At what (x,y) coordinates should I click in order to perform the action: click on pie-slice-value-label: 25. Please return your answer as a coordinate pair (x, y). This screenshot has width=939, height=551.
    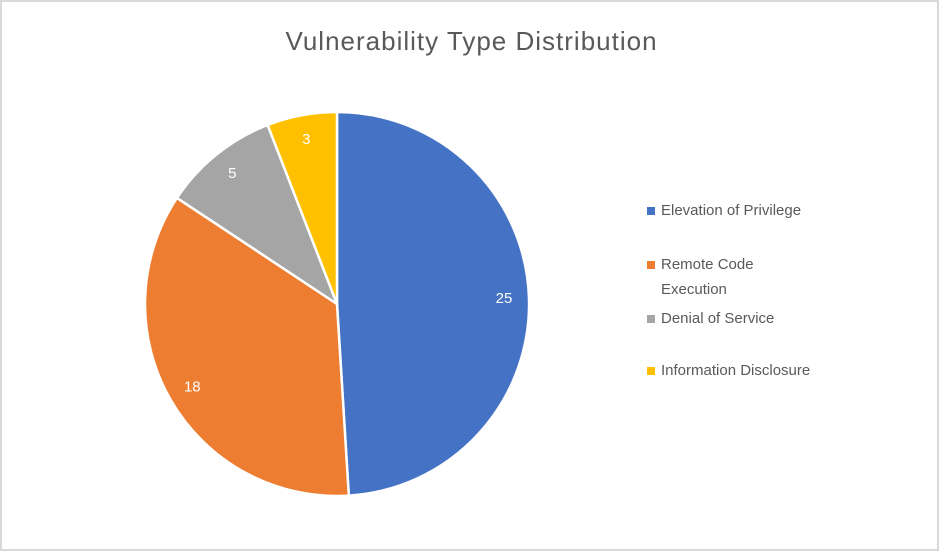
    Looking at the image, I should click on (504, 298).